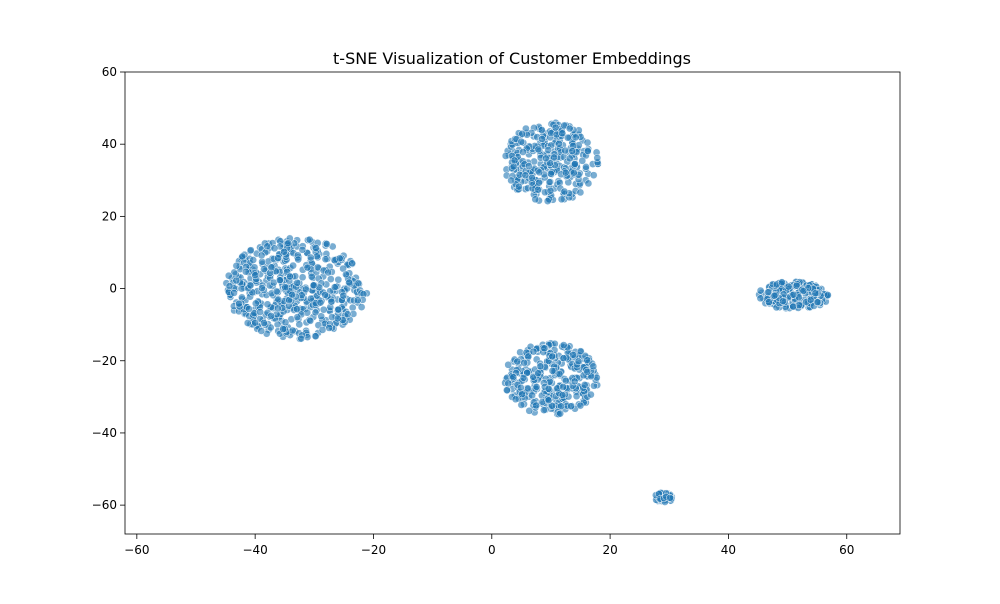  What do you see at coordinates (136, 550) in the screenshot?
I see `x-tick-label: −60` at bounding box center [136, 550].